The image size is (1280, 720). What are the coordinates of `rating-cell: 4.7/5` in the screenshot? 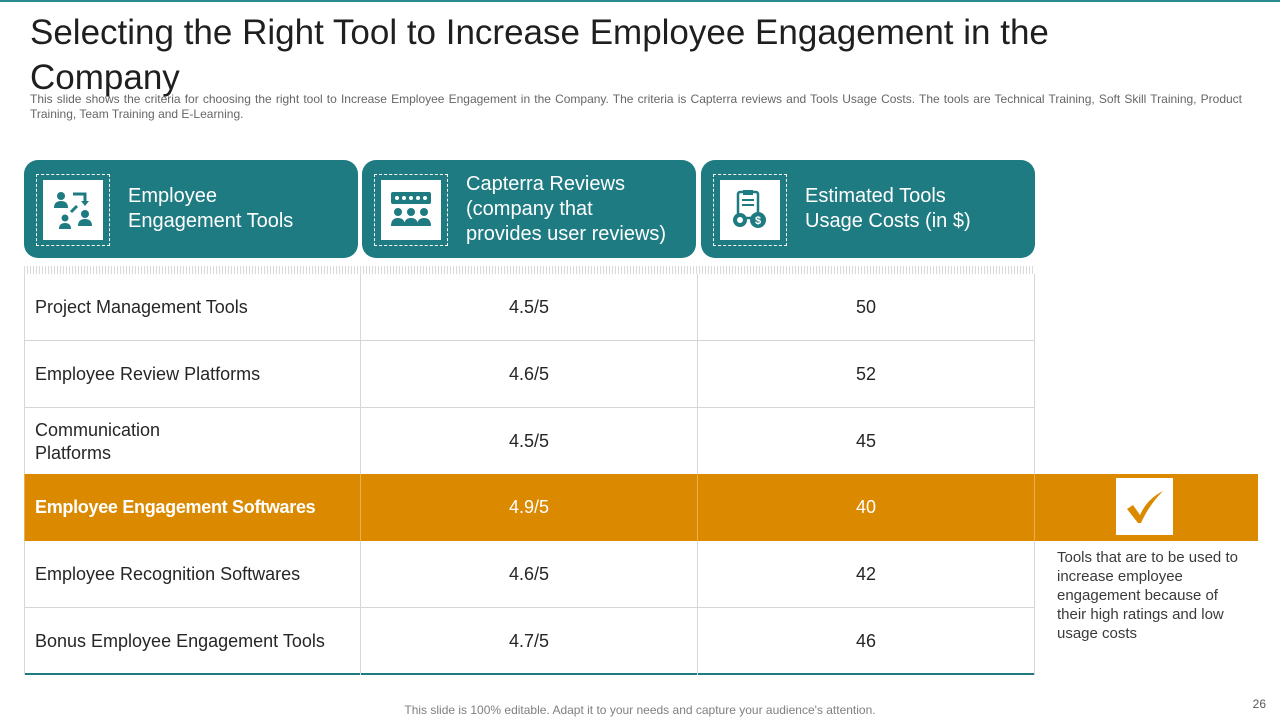 It's located at (529, 641).